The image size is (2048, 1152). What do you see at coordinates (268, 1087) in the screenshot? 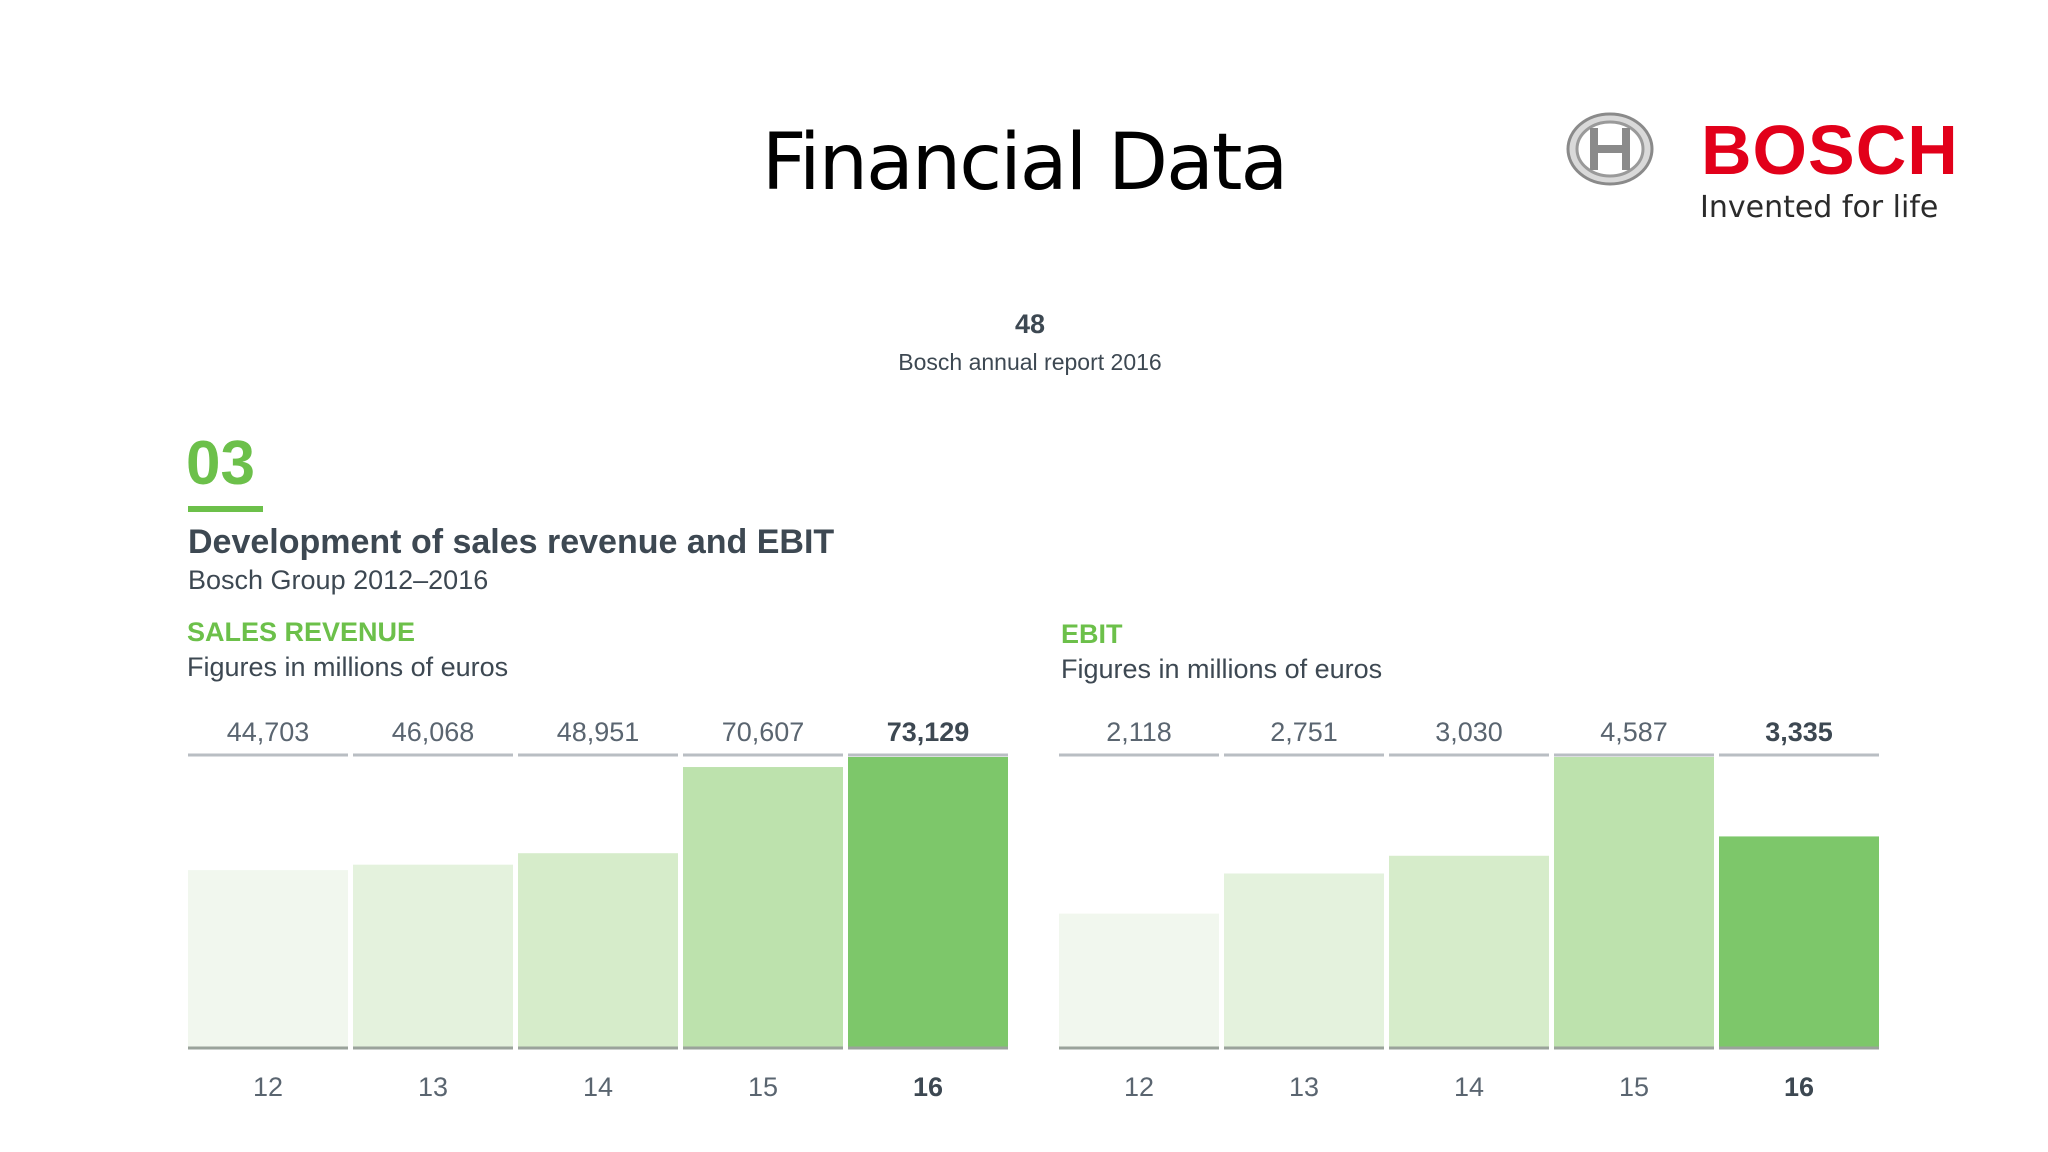
I see `sales-category-label: 12` at bounding box center [268, 1087].